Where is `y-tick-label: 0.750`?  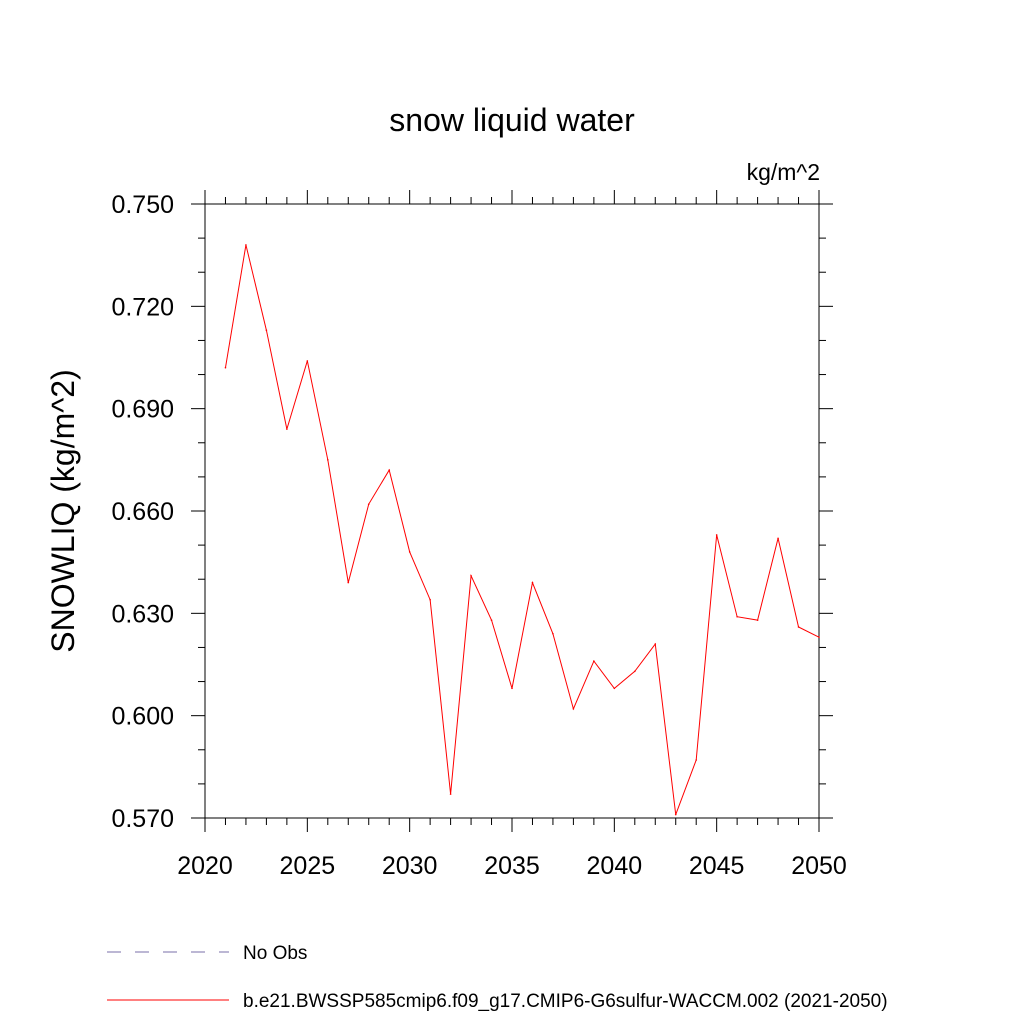 y-tick-label: 0.750 is located at coordinates (142, 205).